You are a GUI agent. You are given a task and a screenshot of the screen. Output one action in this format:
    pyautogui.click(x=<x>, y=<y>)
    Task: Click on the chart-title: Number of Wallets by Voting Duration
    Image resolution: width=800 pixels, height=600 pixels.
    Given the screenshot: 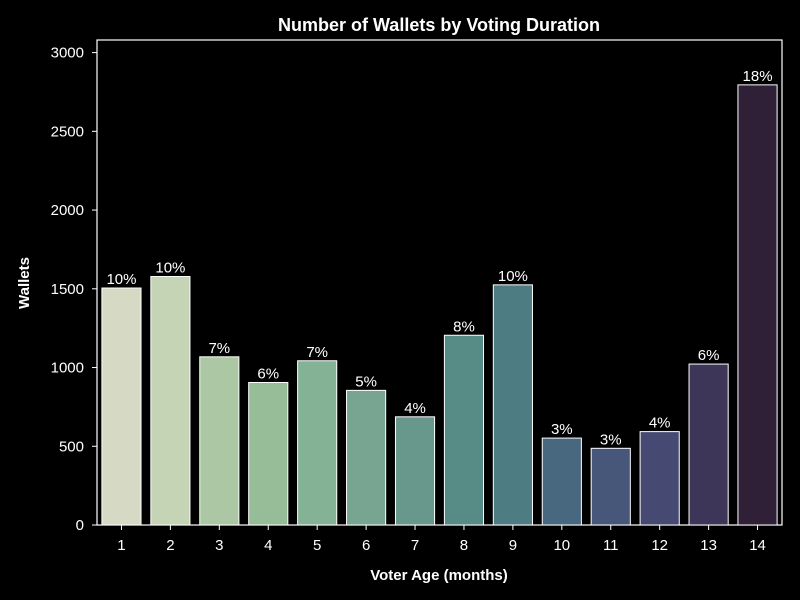 What is the action you would take?
    pyautogui.click(x=439, y=25)
    